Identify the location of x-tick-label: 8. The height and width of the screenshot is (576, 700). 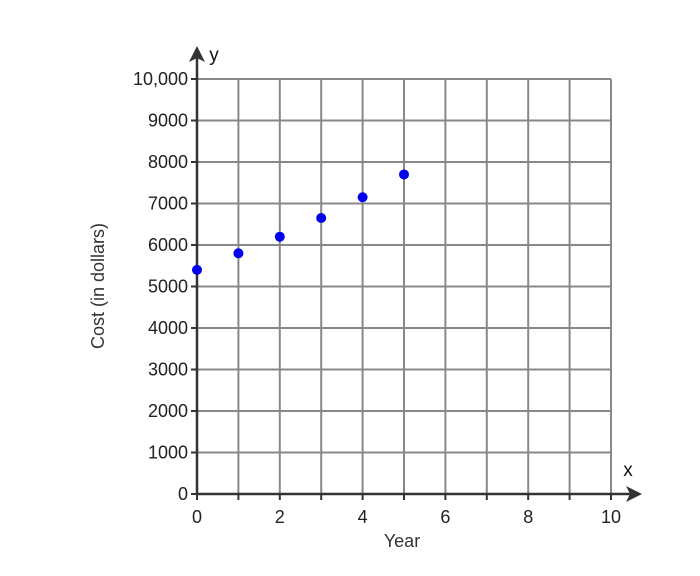
(528, 517).